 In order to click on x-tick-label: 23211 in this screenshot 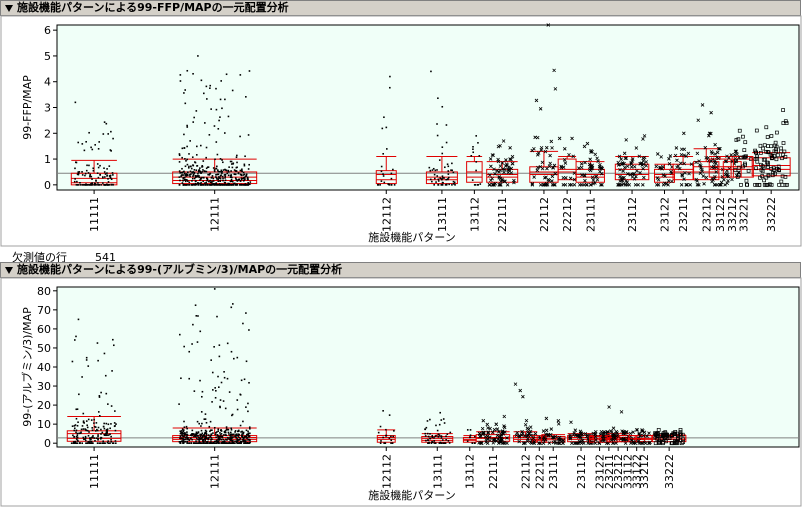, I will do `click(609, 471)`.